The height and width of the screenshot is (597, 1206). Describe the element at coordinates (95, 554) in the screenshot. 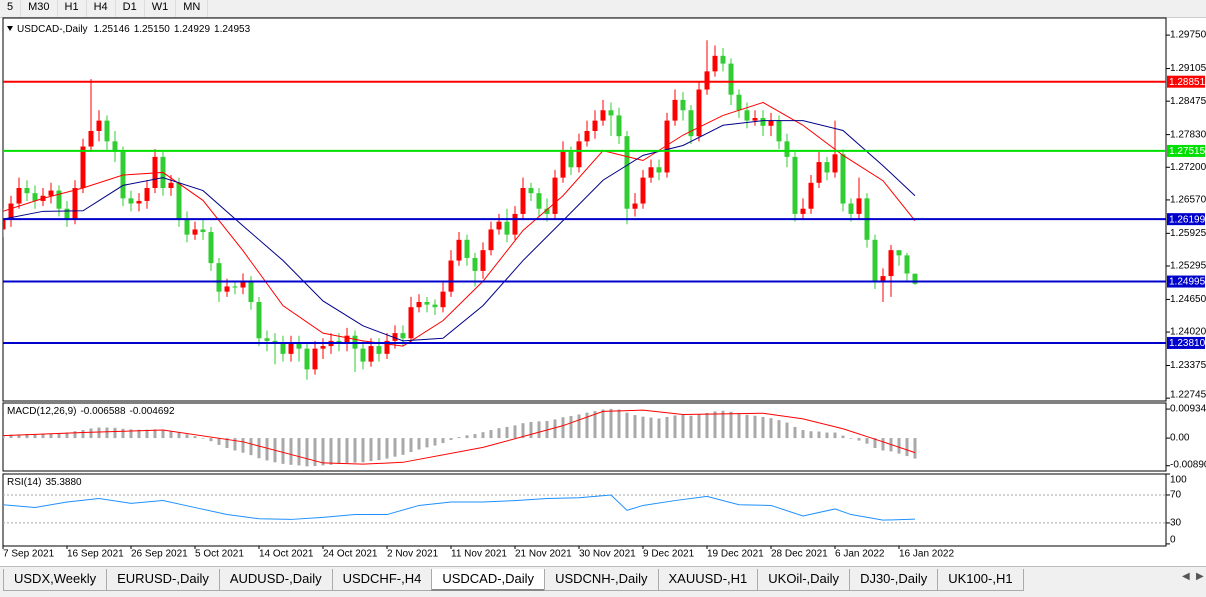

I see `x-tick-label: 16 Sep 2021` at that location.